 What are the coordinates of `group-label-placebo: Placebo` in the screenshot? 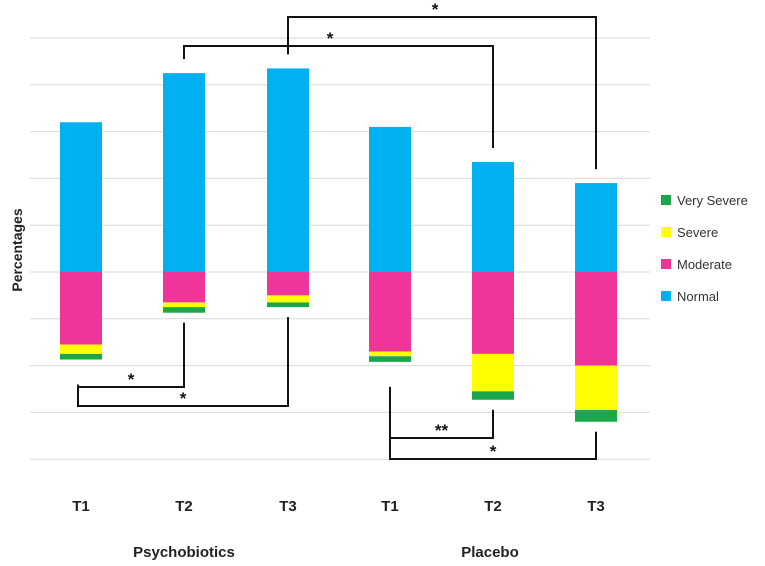 It's located at (490, 552).